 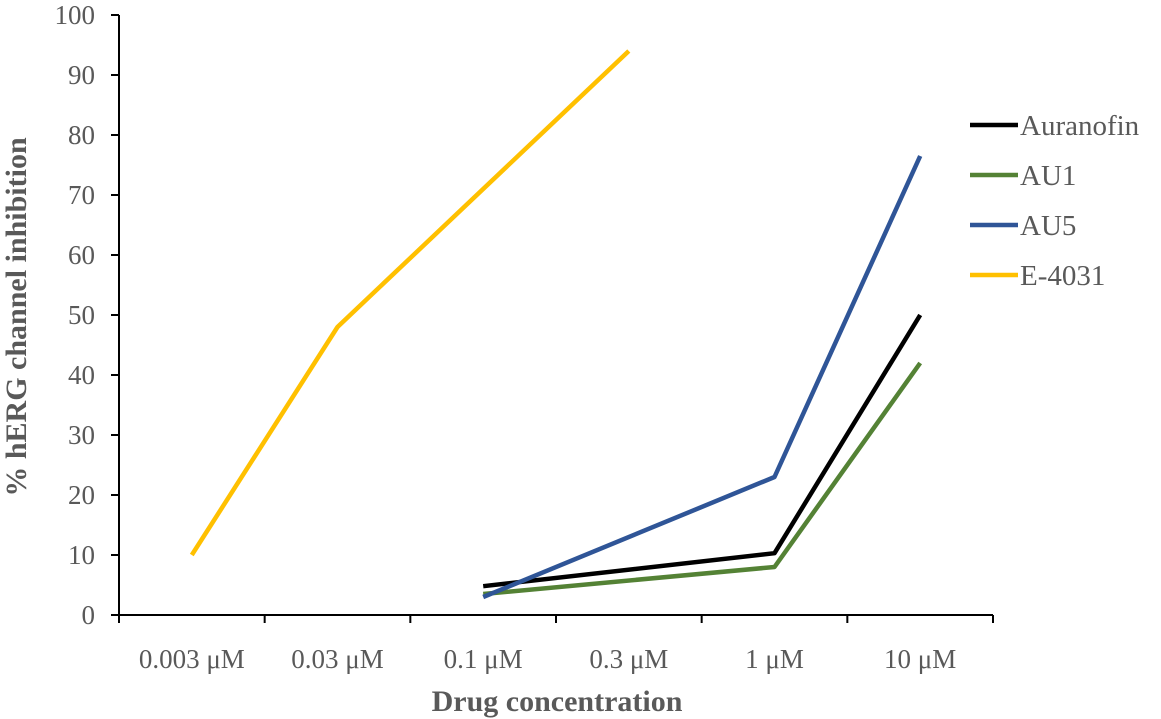 I want to click on series-line-auranofin, so click(x=702, y=451).